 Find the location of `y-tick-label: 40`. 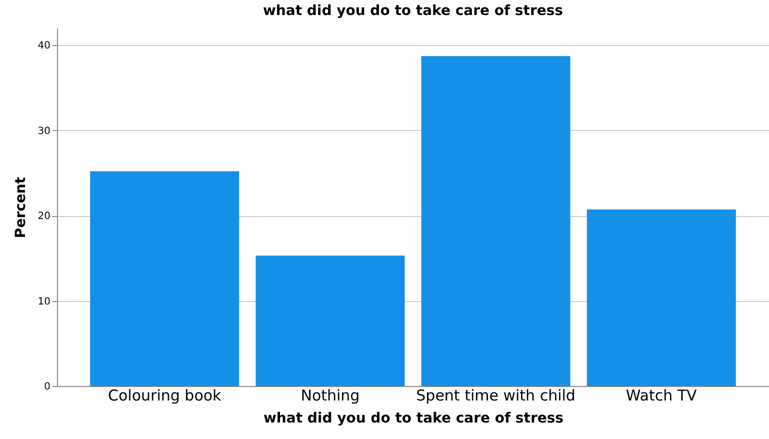

y-tick-label: 40 is located at coordinates (44, 46).